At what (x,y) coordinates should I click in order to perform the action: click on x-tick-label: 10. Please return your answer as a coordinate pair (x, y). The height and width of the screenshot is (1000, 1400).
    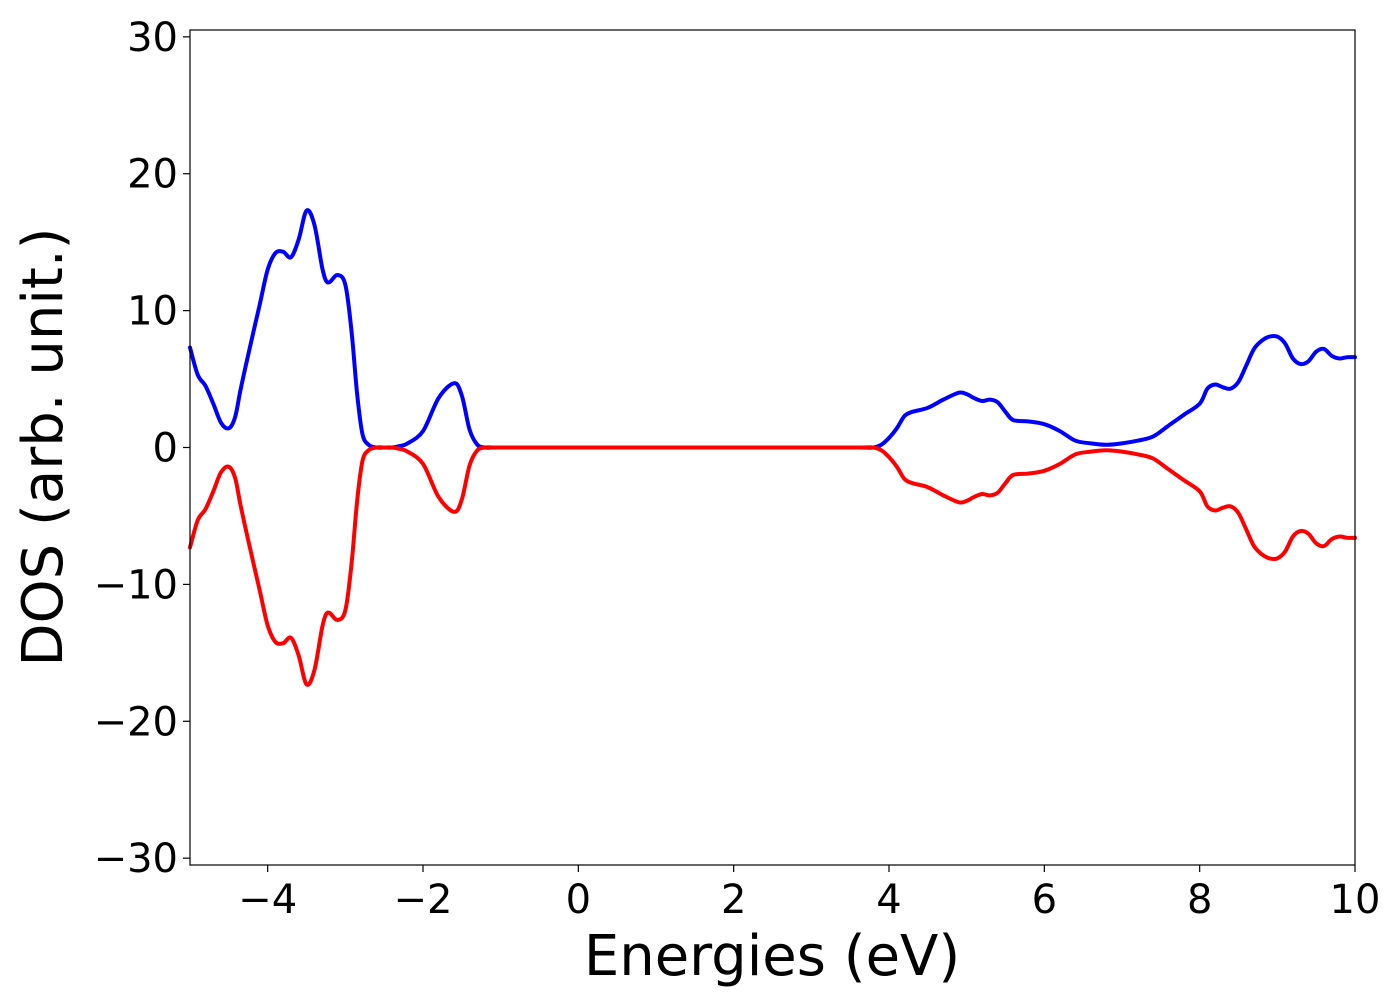
    Looking at the image, I should click on (1355, 900).